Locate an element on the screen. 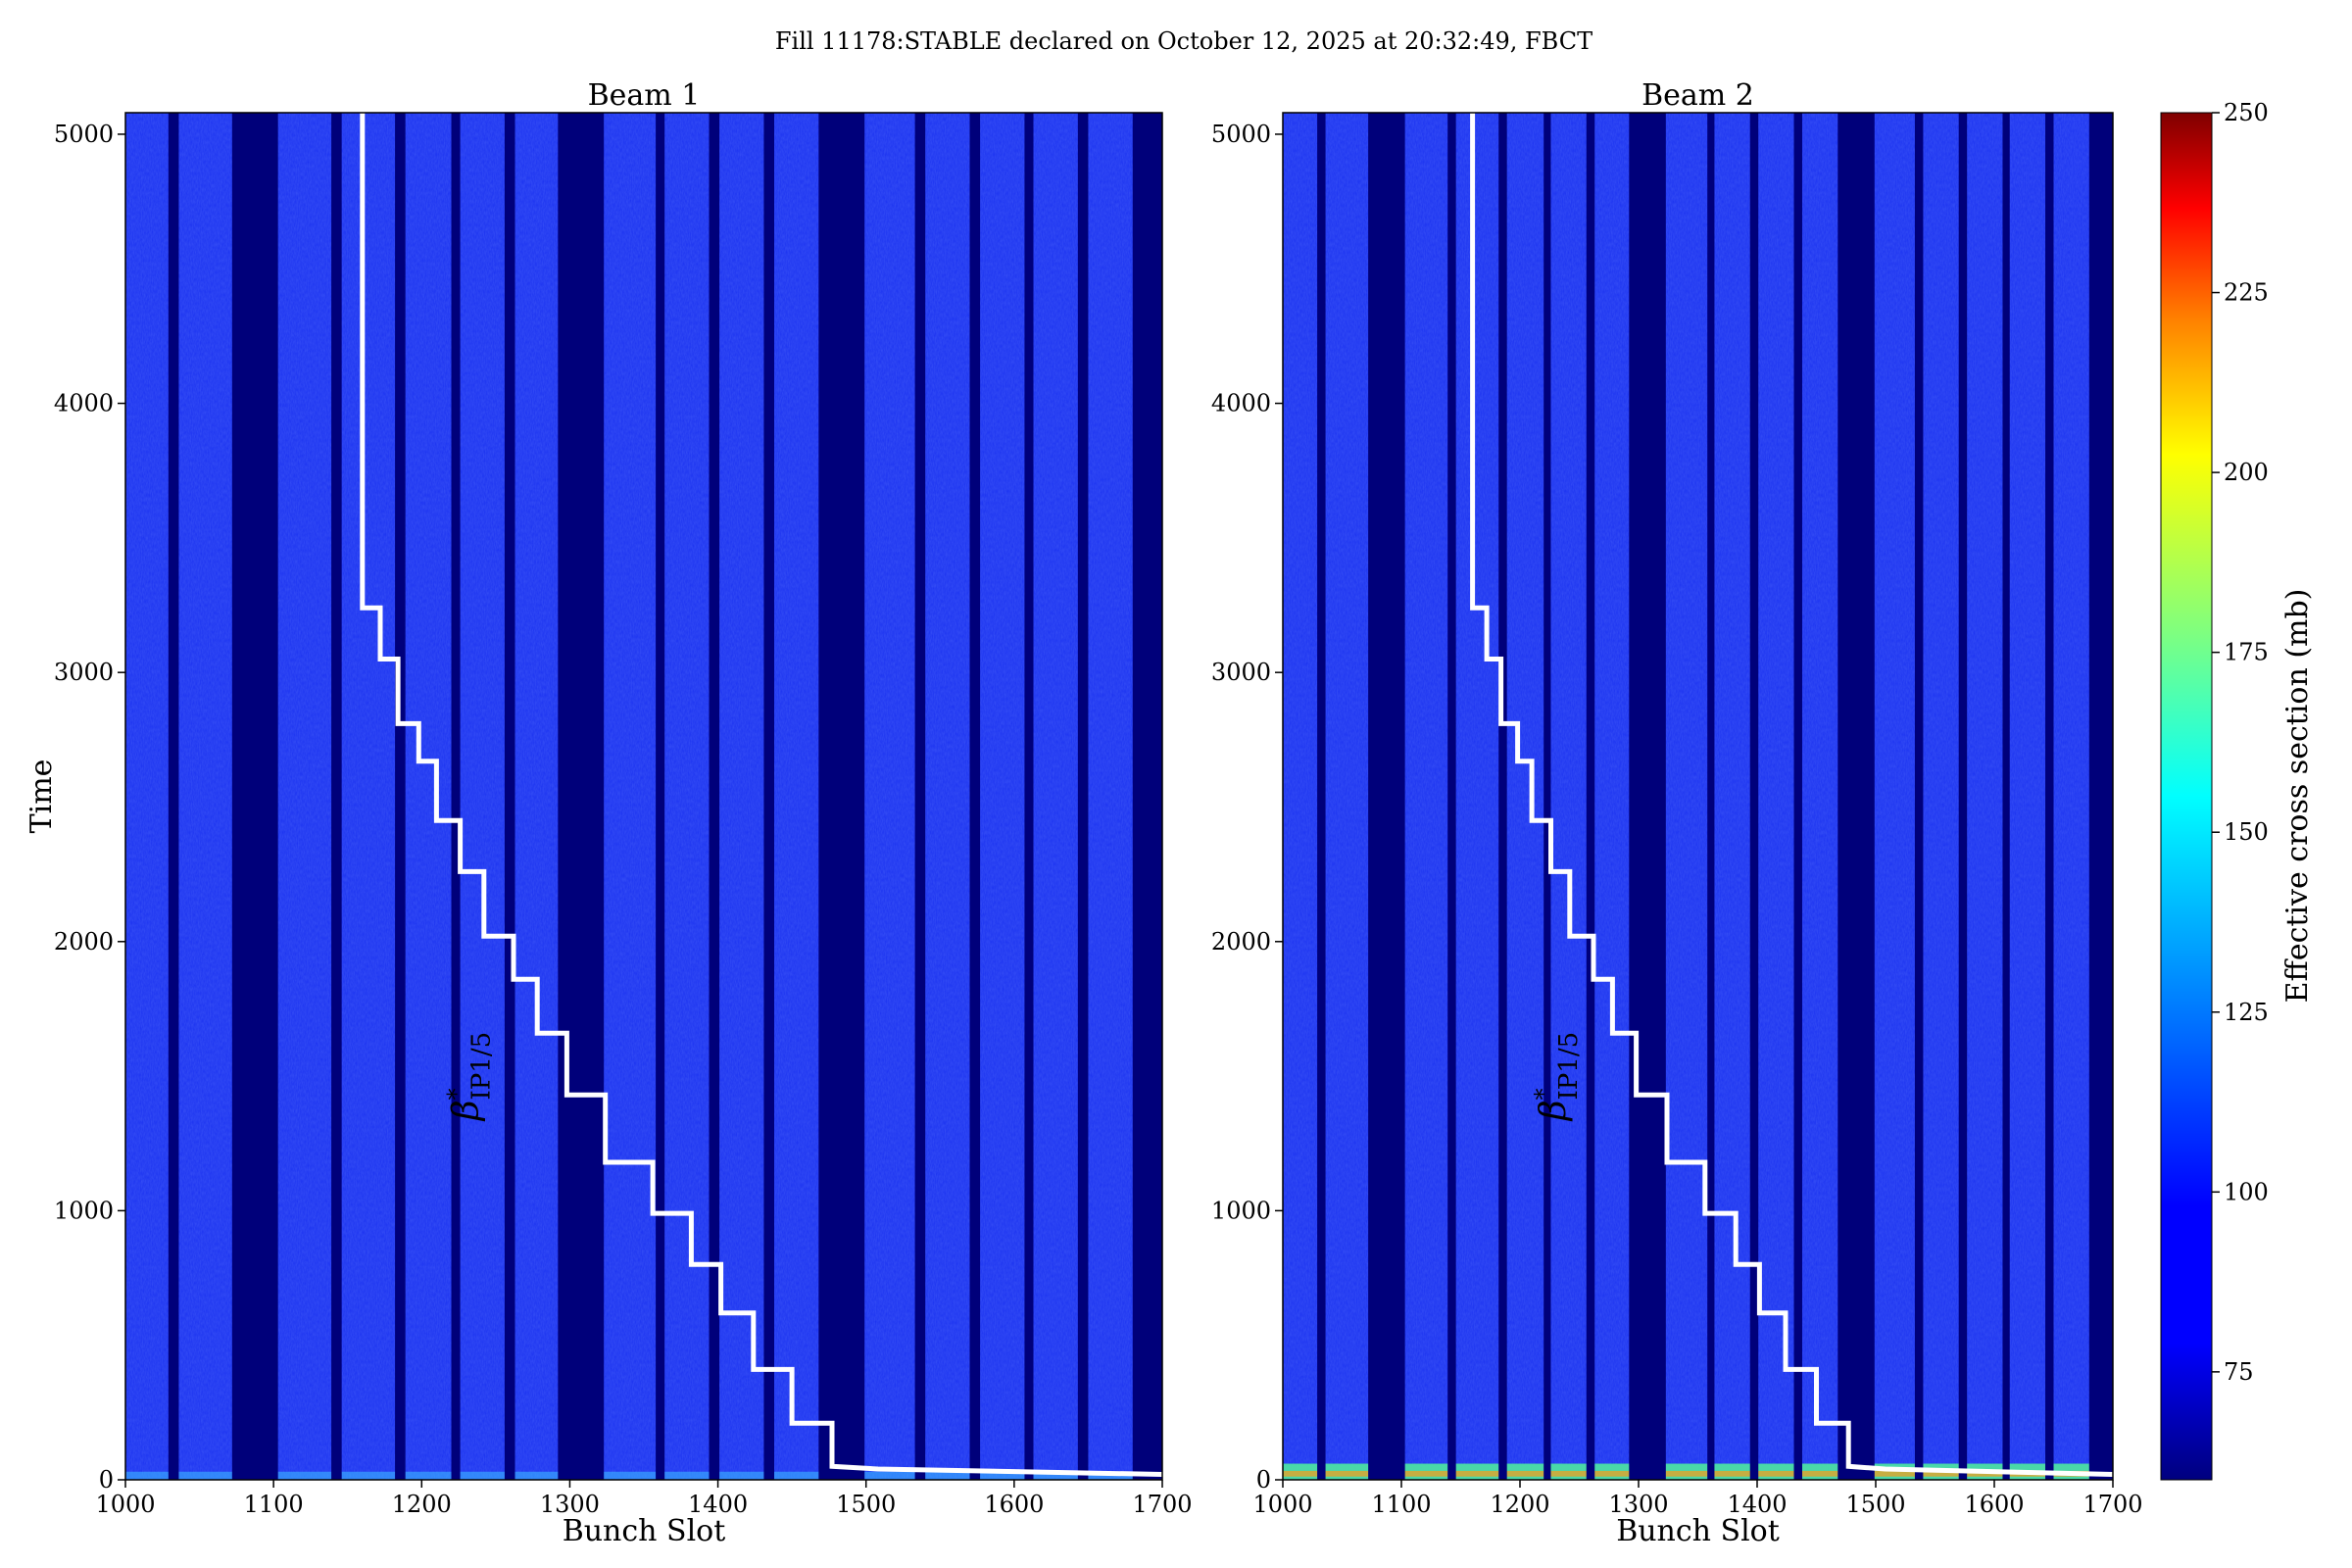 Image resolution: width=2352 pixels, height=1568 pixels. colorbar-tick-label: 100 is located at coordinates (2246, 1191).